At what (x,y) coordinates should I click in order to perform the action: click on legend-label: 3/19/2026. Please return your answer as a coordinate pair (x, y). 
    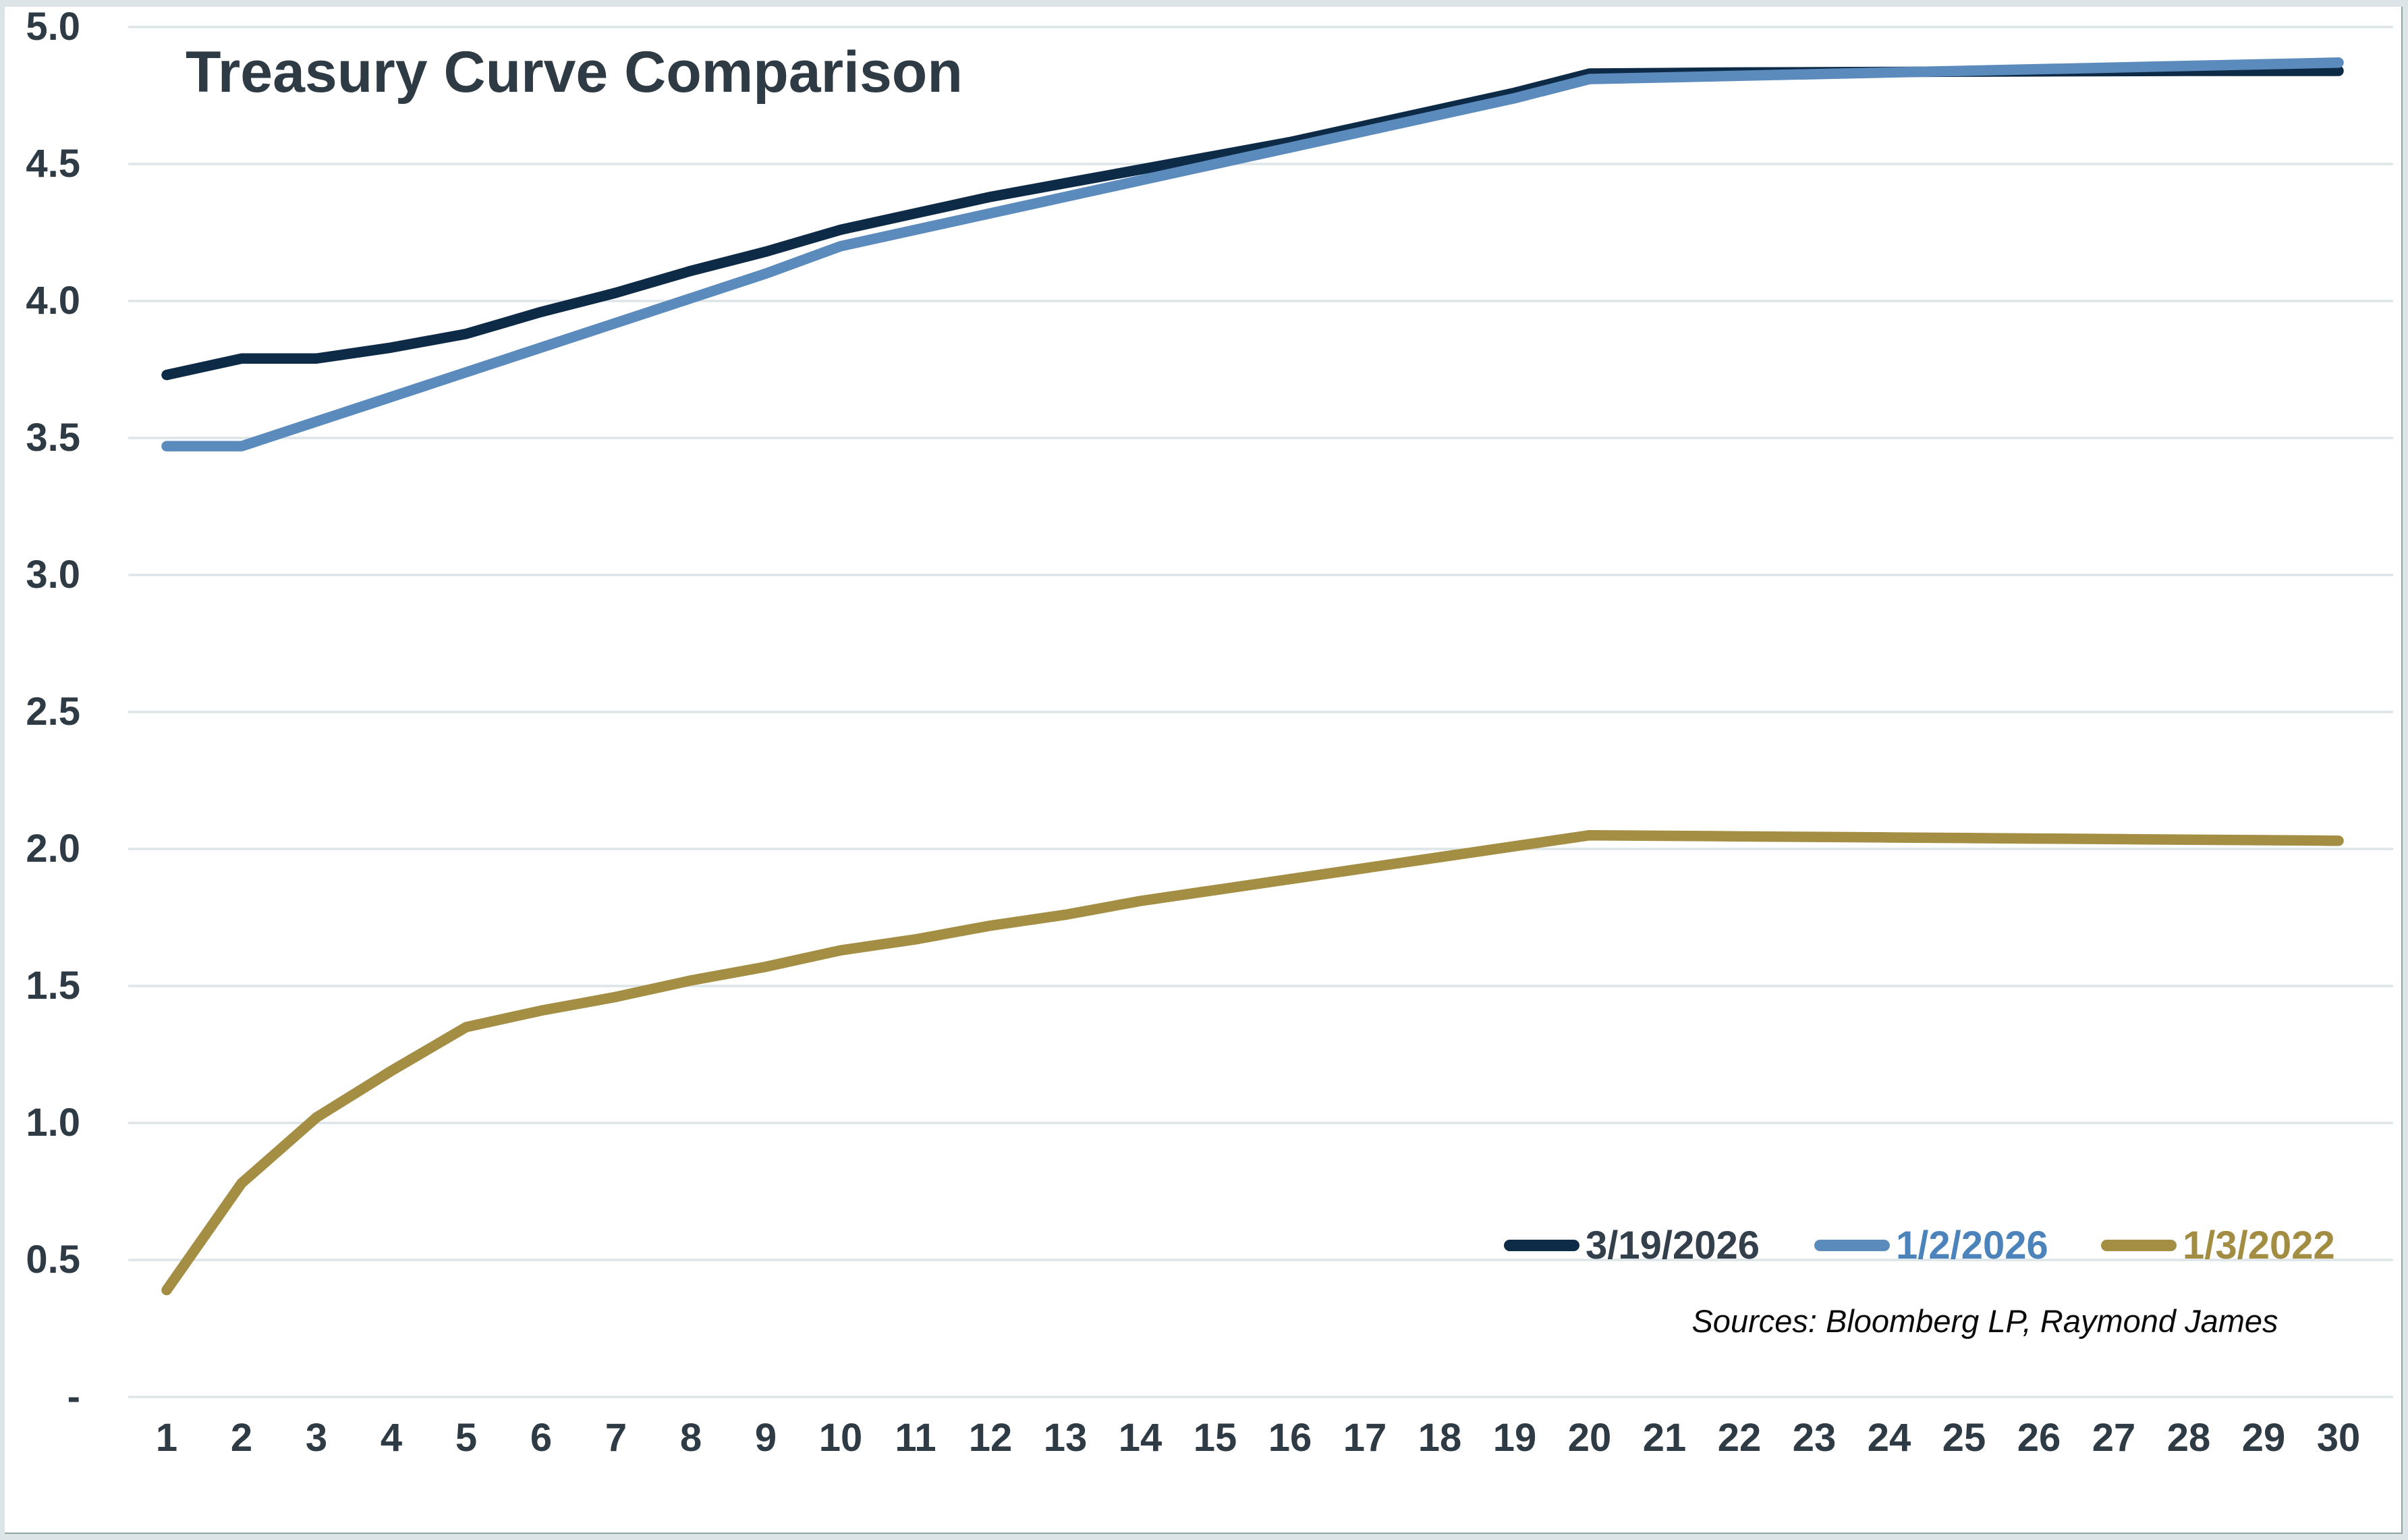
    Looking at the image, I should click on (1673, 1245).